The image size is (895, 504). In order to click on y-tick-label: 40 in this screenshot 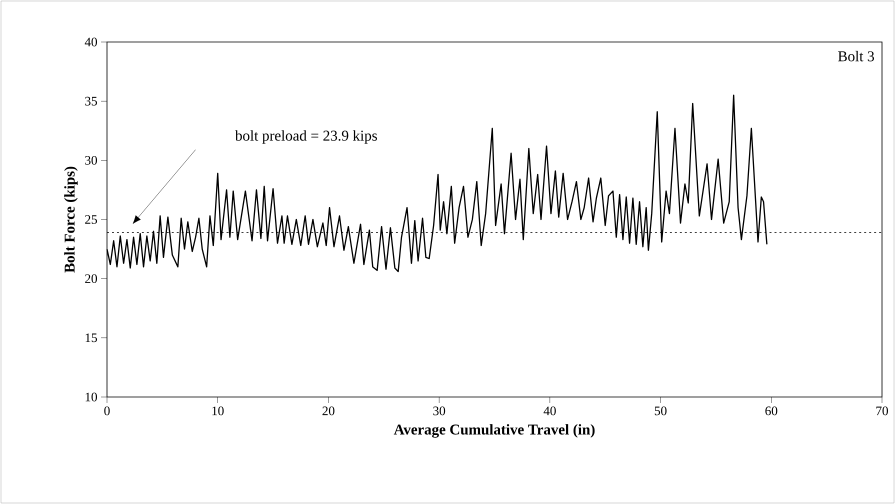, I will do `click(91, 42)`.